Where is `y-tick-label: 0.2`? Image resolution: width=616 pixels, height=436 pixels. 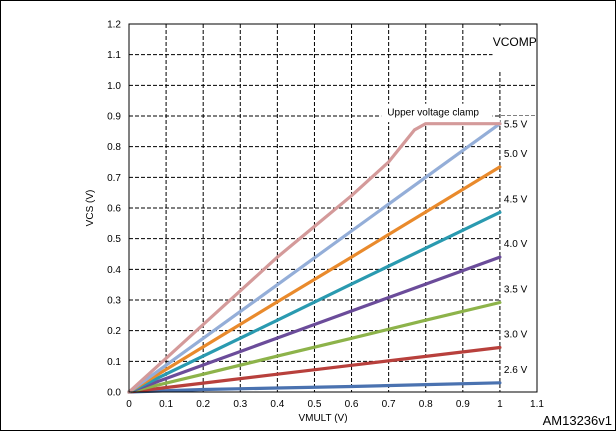 y-tick-label: 0.2 is located at coordinates (114, 331).